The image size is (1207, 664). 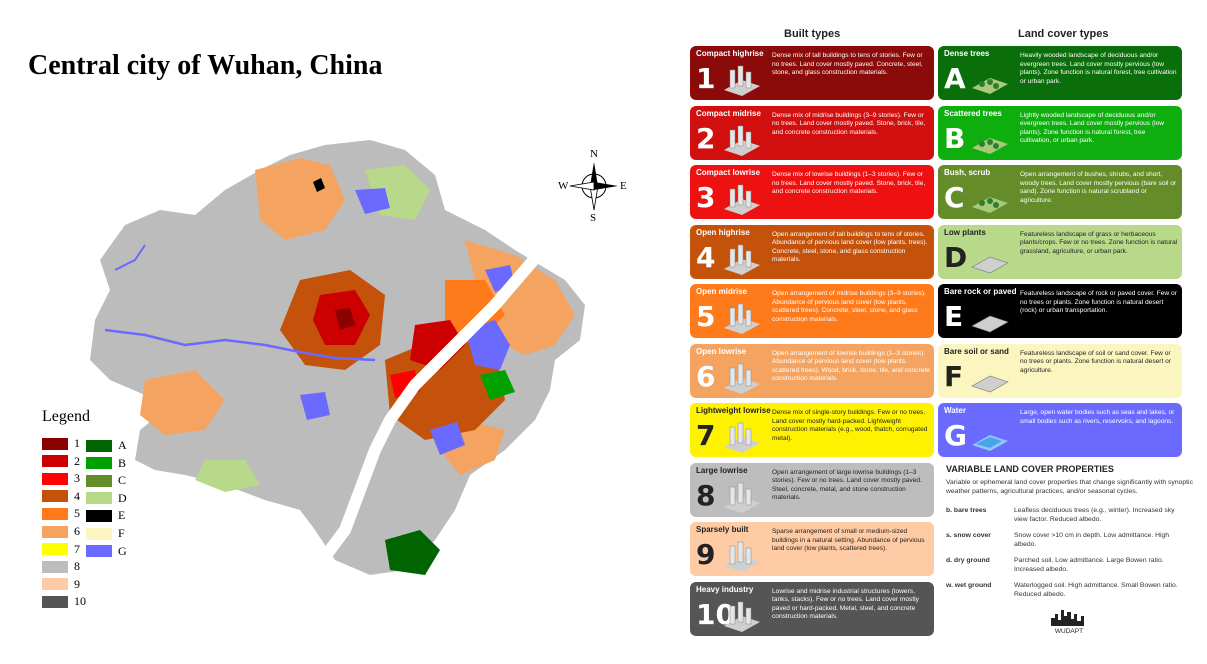 What do you see at coordinates (77, 583) in the screenshot?
I see `legend-label: 9` at bounding box center [77, 583].